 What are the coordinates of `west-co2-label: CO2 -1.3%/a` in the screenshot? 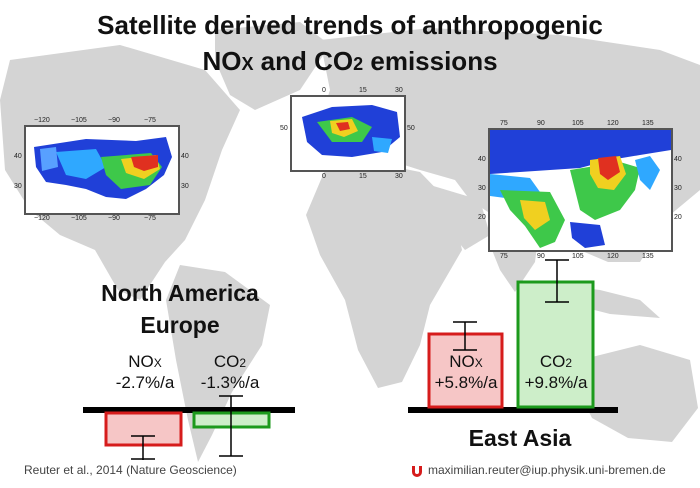 It's located at (230, 372).